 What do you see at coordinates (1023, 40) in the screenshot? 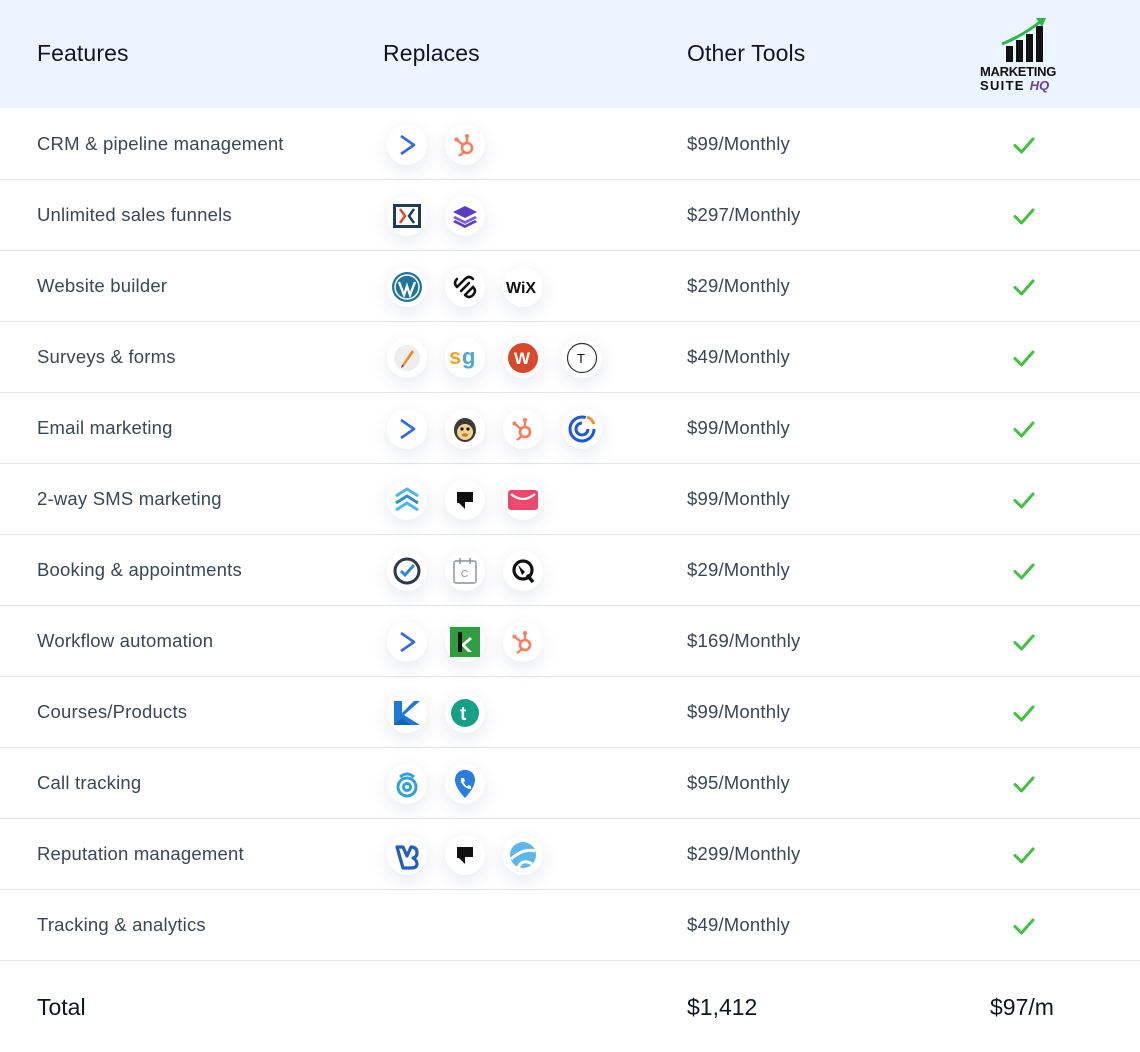
I see `bar-chart-arrow-icon` at bounding box center [1023, 40].